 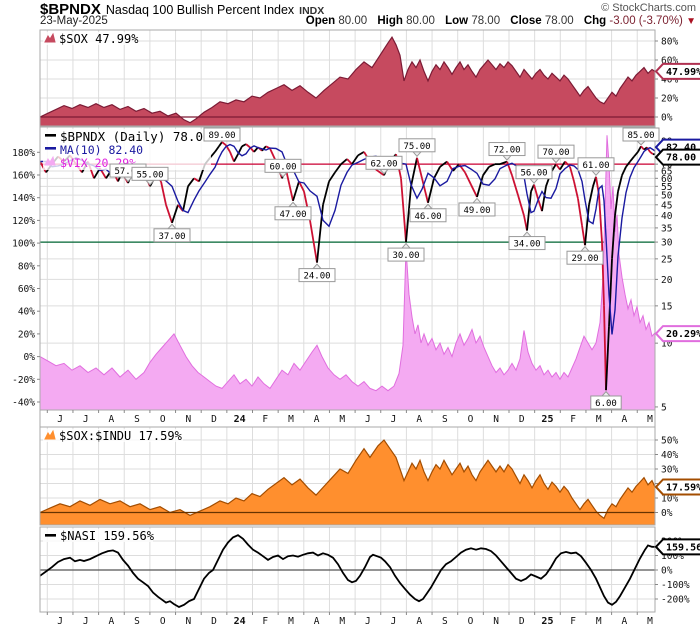 I want to click on high-label: High, so click(x=390, y=21).